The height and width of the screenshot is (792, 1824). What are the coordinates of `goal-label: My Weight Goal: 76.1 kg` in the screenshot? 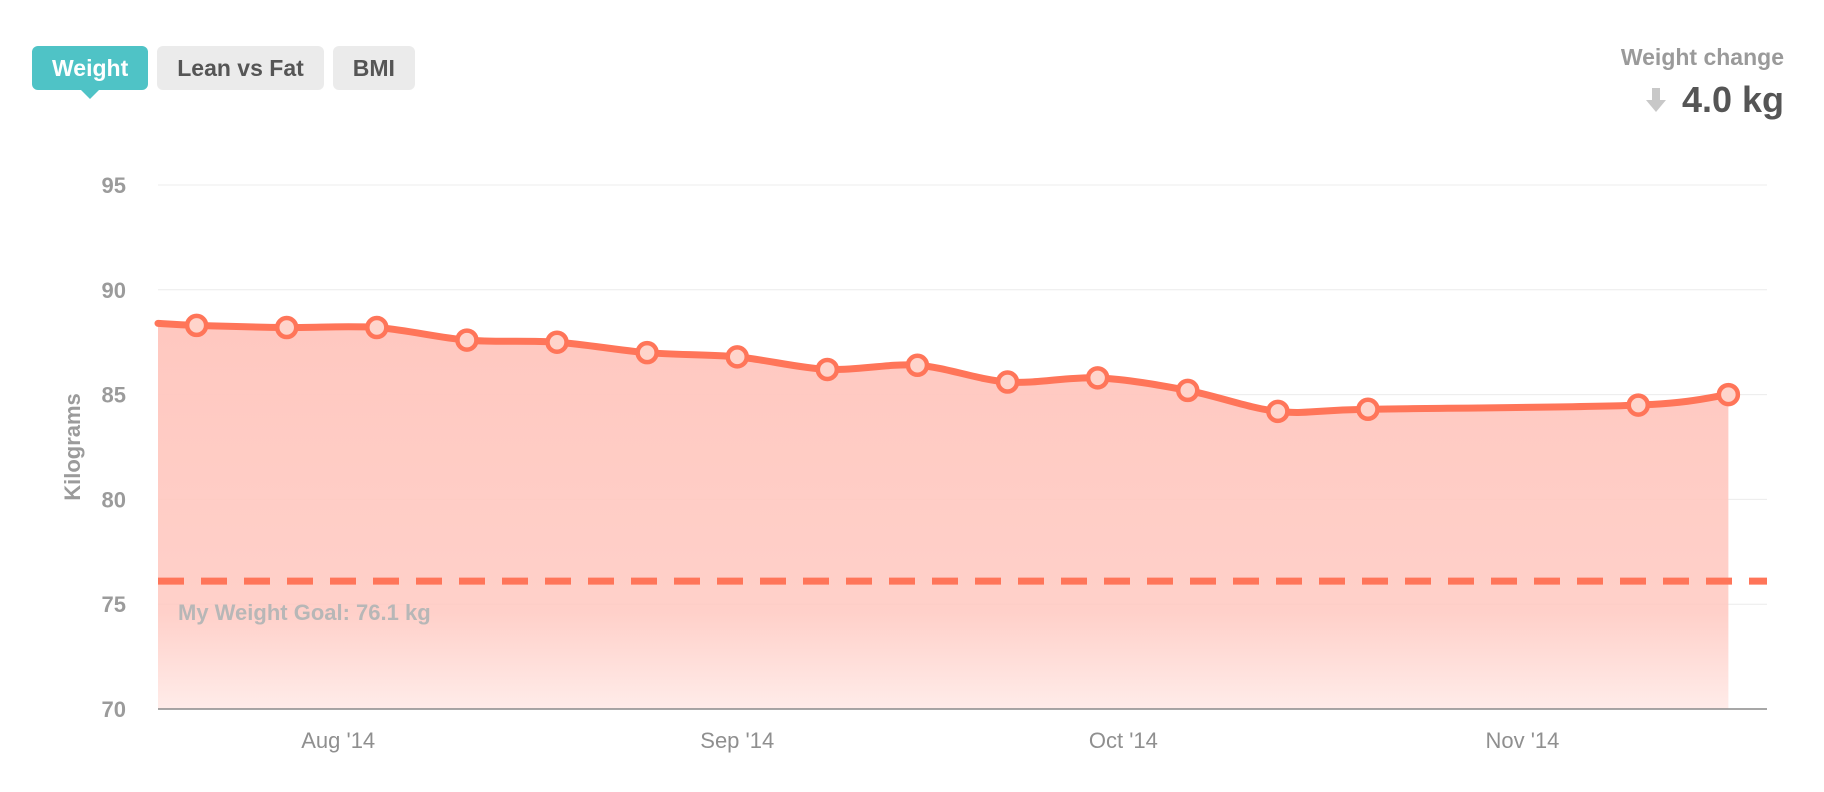 It's located at (304, 612).